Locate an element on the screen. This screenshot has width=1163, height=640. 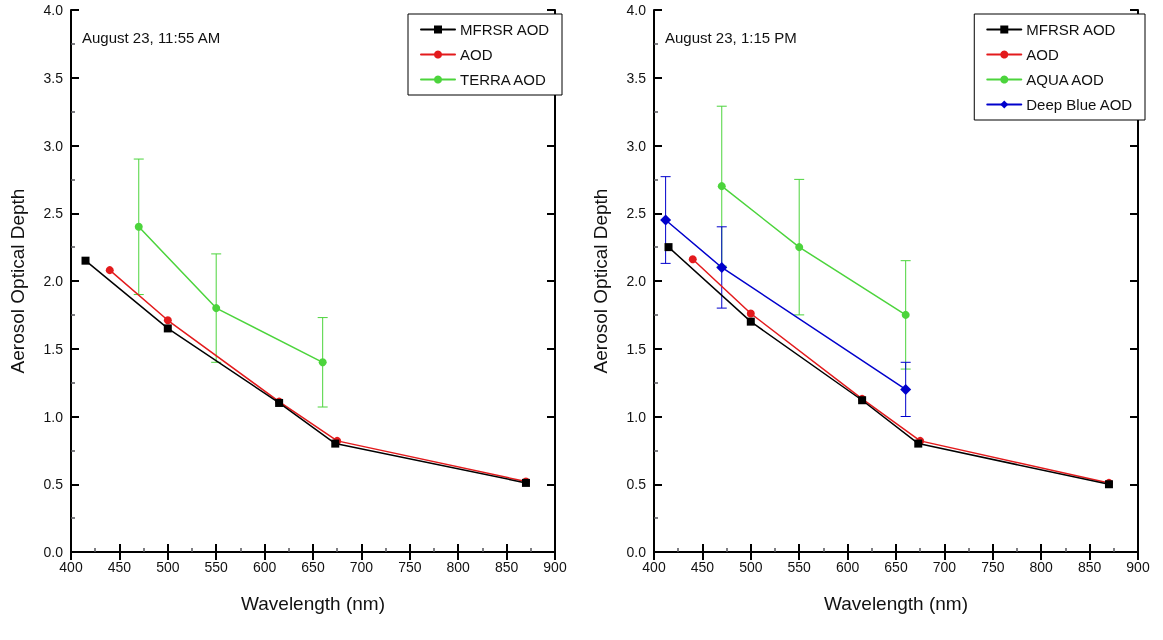
legend-label: Deep Blue AOD is located at coordinates (1079, 104).